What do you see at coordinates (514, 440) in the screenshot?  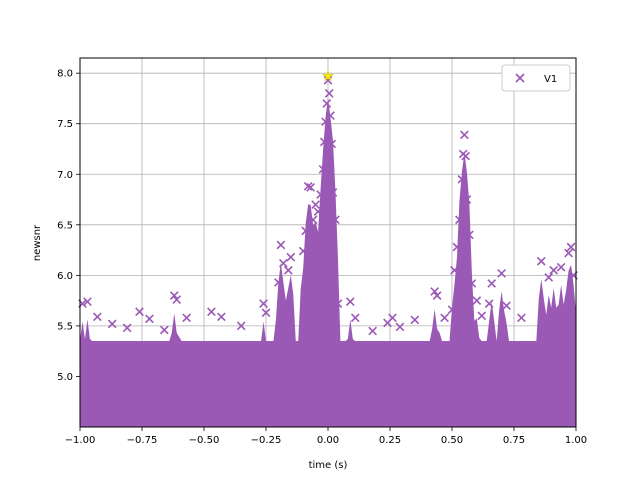 I see `x-tick-label: 0.75` at bounding box center [514, 440].